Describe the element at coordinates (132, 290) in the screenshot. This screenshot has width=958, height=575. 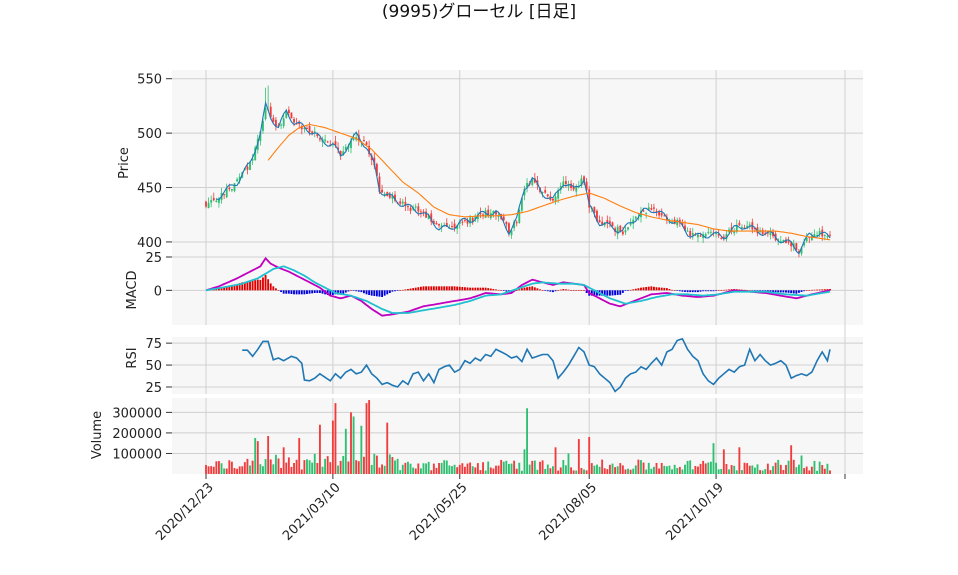
I see `macd-ylabel: MACD` at that location.